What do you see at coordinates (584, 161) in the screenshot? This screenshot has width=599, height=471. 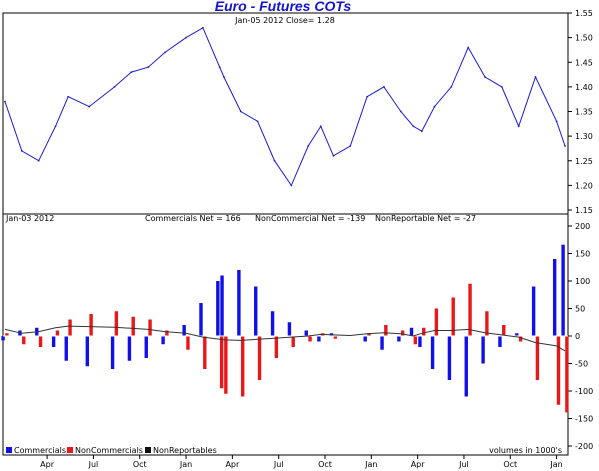 I see `price-y-tick-label: 1.25` at bounding box center [584, 161].